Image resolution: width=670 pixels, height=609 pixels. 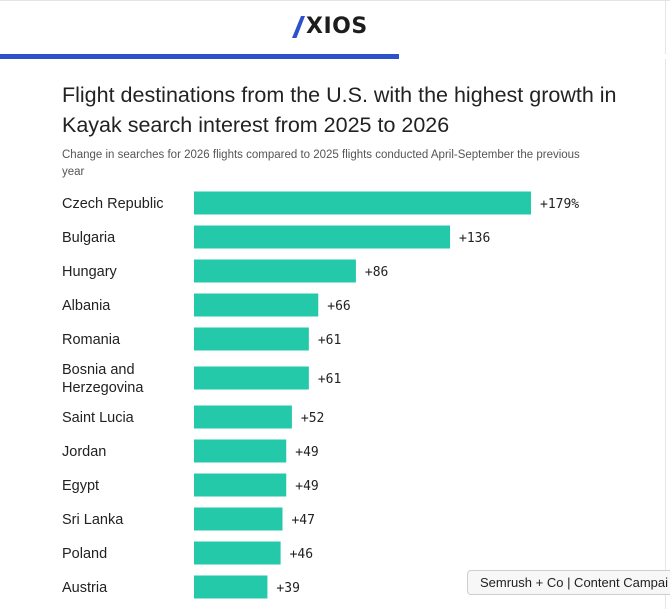 I want to click on bar-albania, so click(x=256, y=305).